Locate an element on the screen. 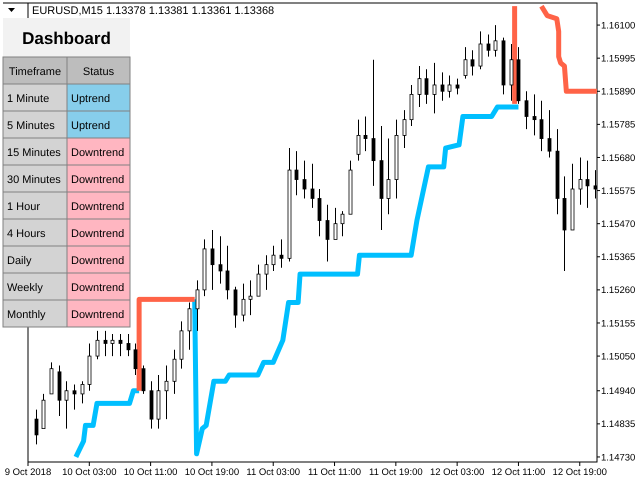 The width and height of the screenshot is (640, 480). x-tick-label: 10 Oct 19:00 is located at coordinates (212, 472).